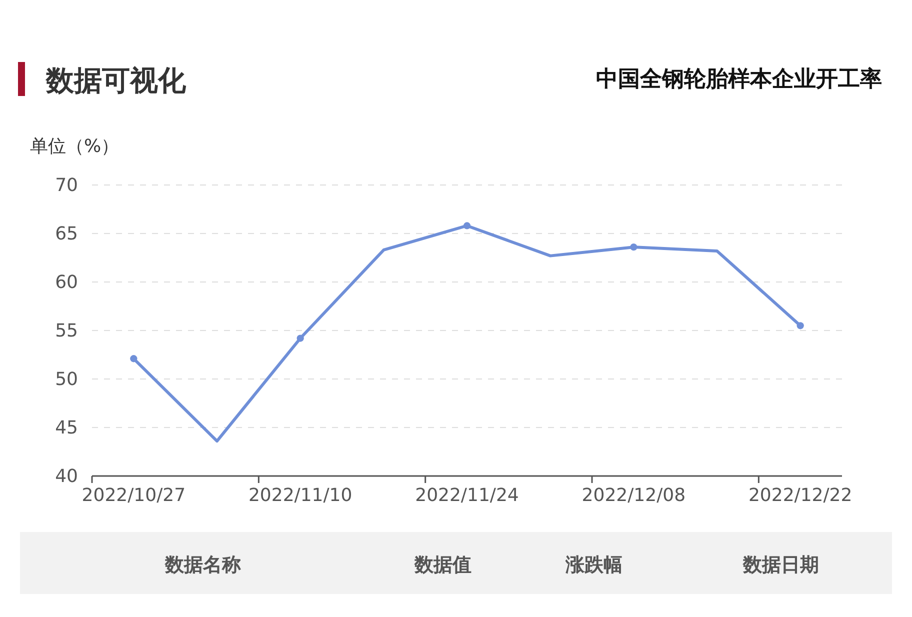 The height and width of the screenshot is (617, 912). Describe the element at coordinates (300, 495) in the screenshot. I see `x-tick-label: 2022/11/10` at that location.